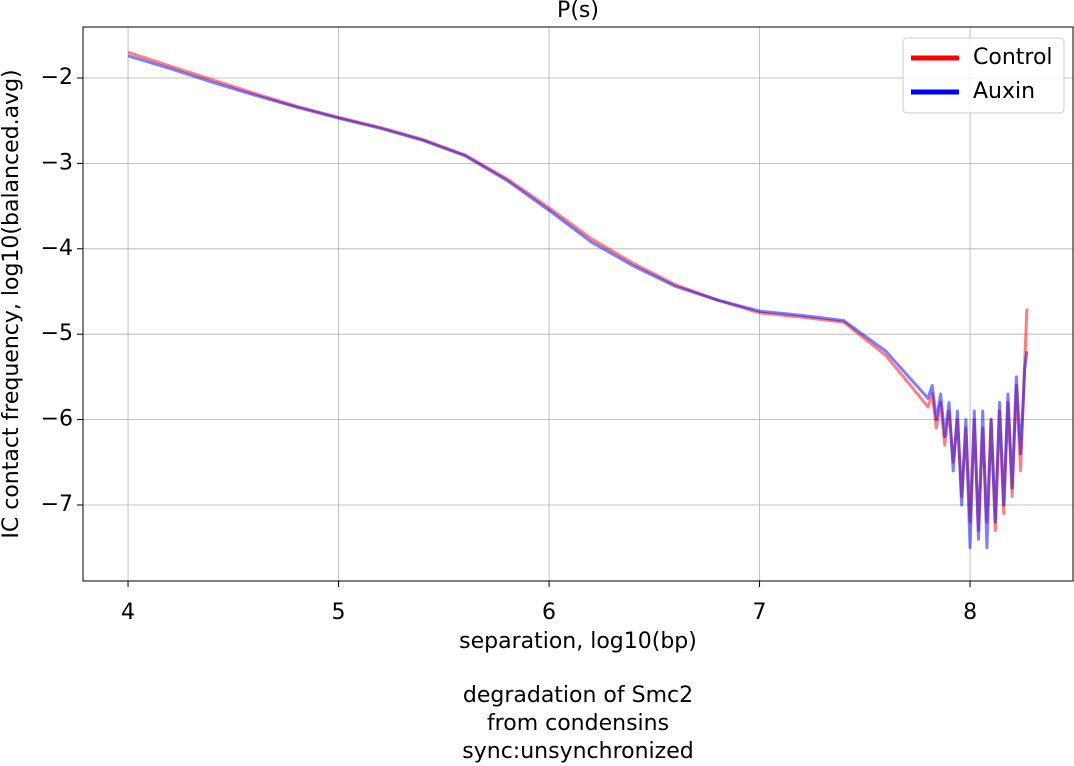  Describe the element at coordinates (577, 751) in the screenshot. I see `caption: sync:unsynchronized` at that location.